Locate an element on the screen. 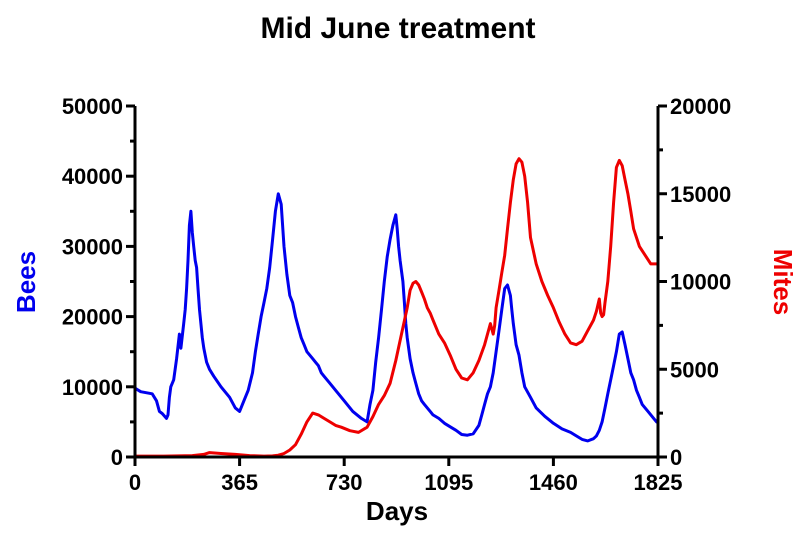 This screenshot has height=534, width=802. left-y-tick-label: 10000 is located at coordinates (92, 387).